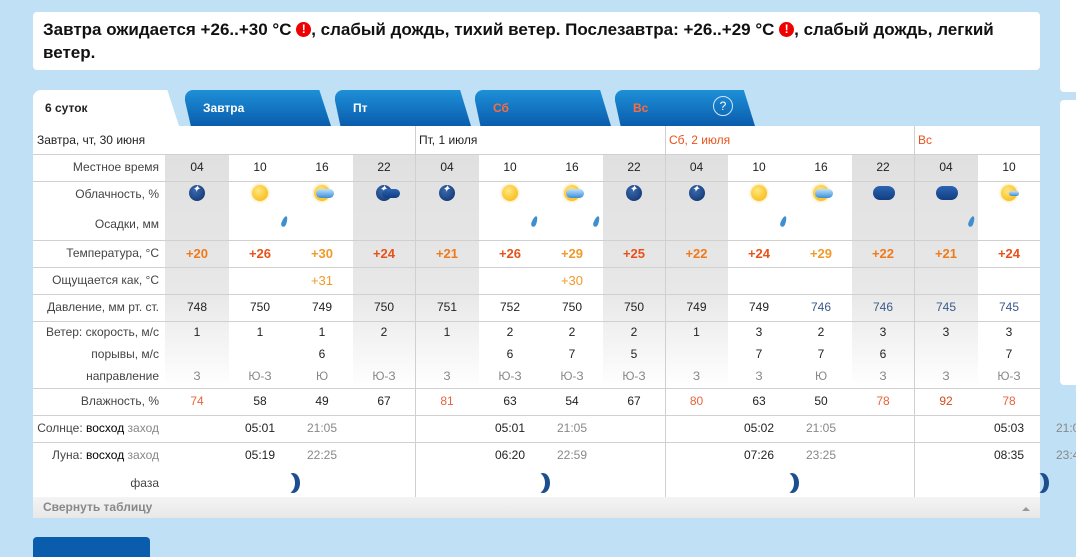  What do you see at coordinates (1009, 428) in the screenshot?
I see `sunrise-time: 05:03` at bounding box center [1009, 428].